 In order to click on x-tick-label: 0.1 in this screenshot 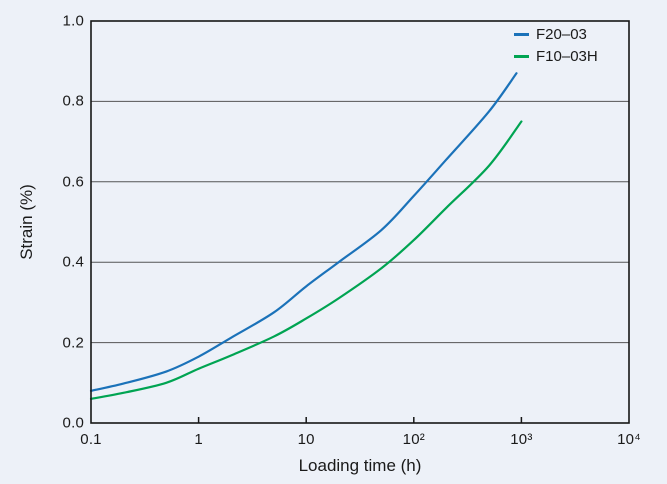, I will do `click(91, 439)`.